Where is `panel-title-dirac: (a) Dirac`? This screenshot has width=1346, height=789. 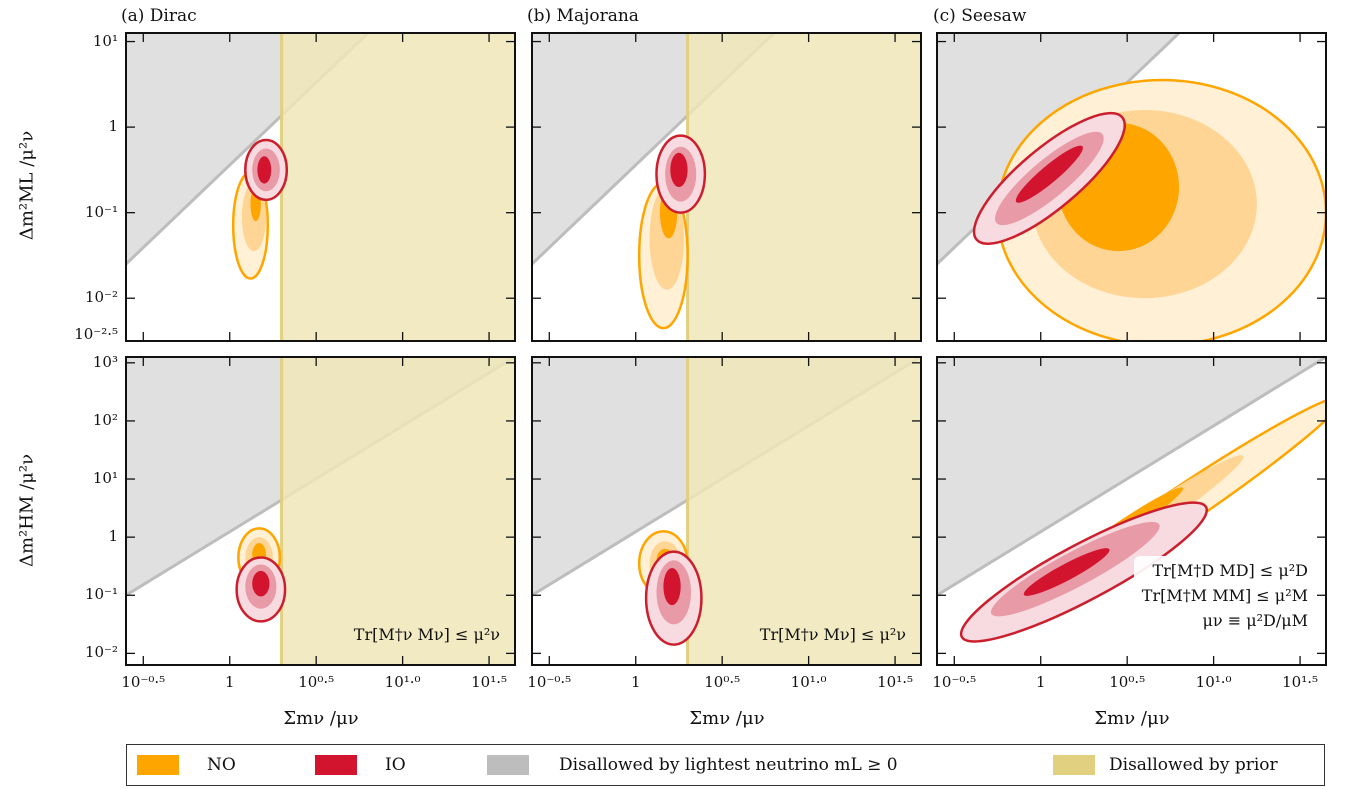 panel-title-dirac: (a) Dirac is located at coordinates (159, 16).